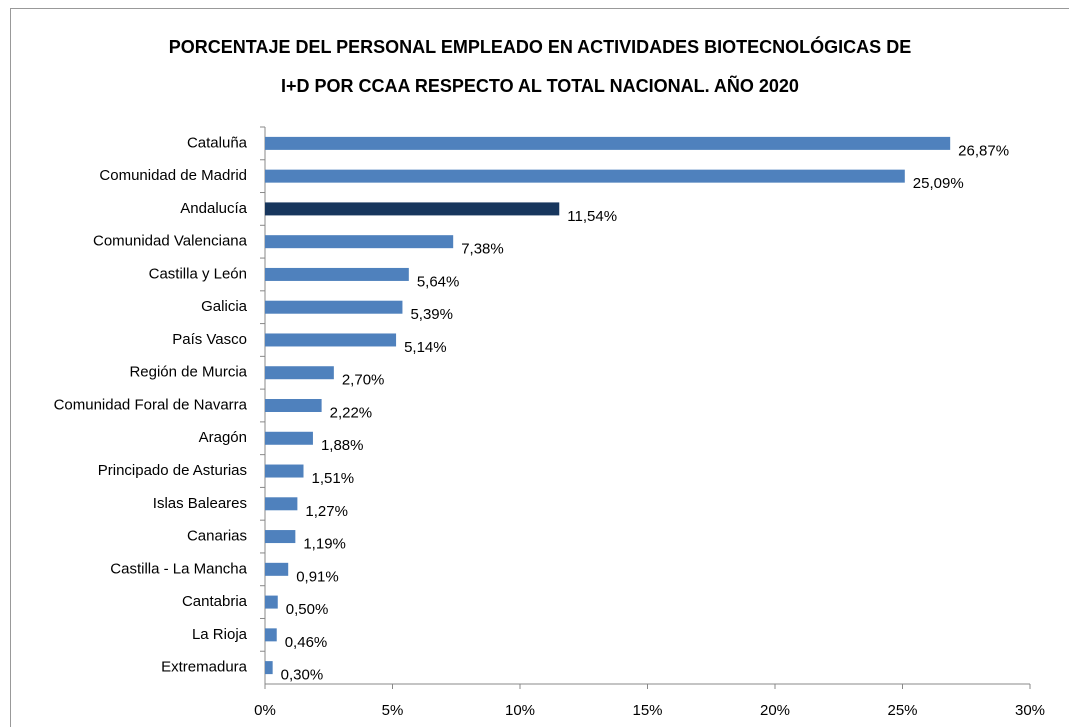 Image resolution: width=1069 pixels, height=727 pixels. Describe the element at coordinates (224, 306) in the screenshot. I see `y-tick-label: Galicia` at that location.